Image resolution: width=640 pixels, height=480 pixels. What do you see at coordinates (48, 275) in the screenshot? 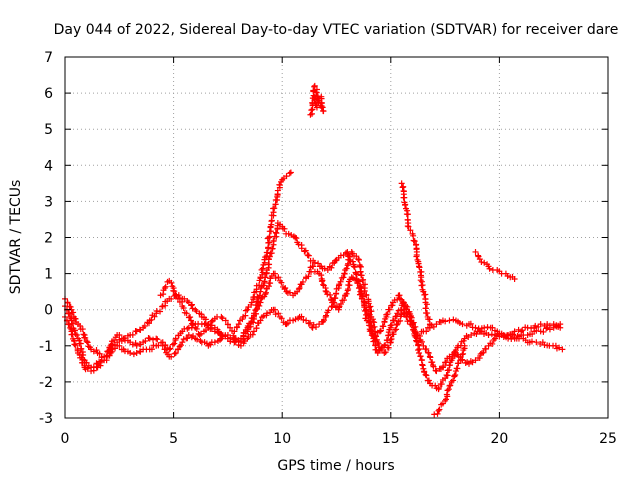
I see `y-tick-label: 1` at bounding box center [48, 275].